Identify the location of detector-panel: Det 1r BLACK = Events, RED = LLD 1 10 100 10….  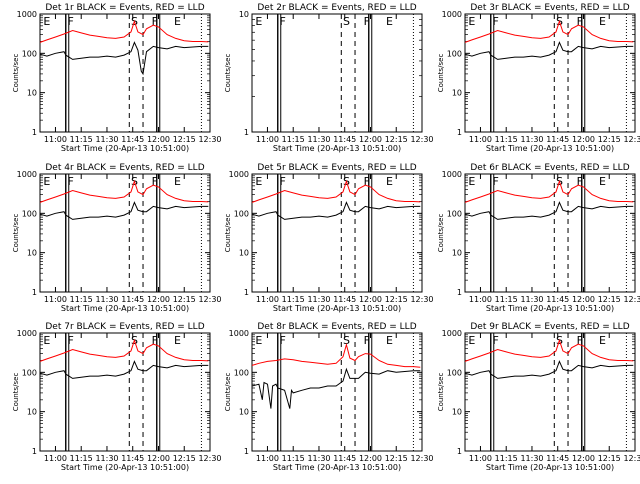
(117, 78).